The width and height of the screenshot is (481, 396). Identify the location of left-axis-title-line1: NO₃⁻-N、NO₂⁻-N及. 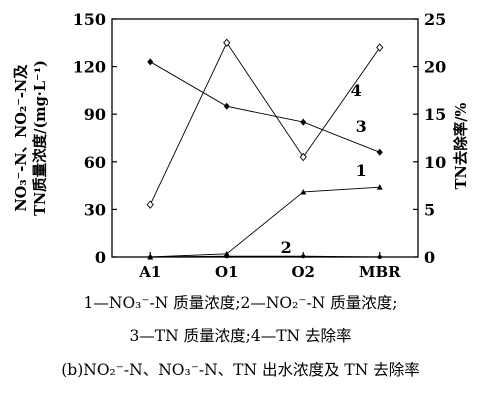
(21, 138).